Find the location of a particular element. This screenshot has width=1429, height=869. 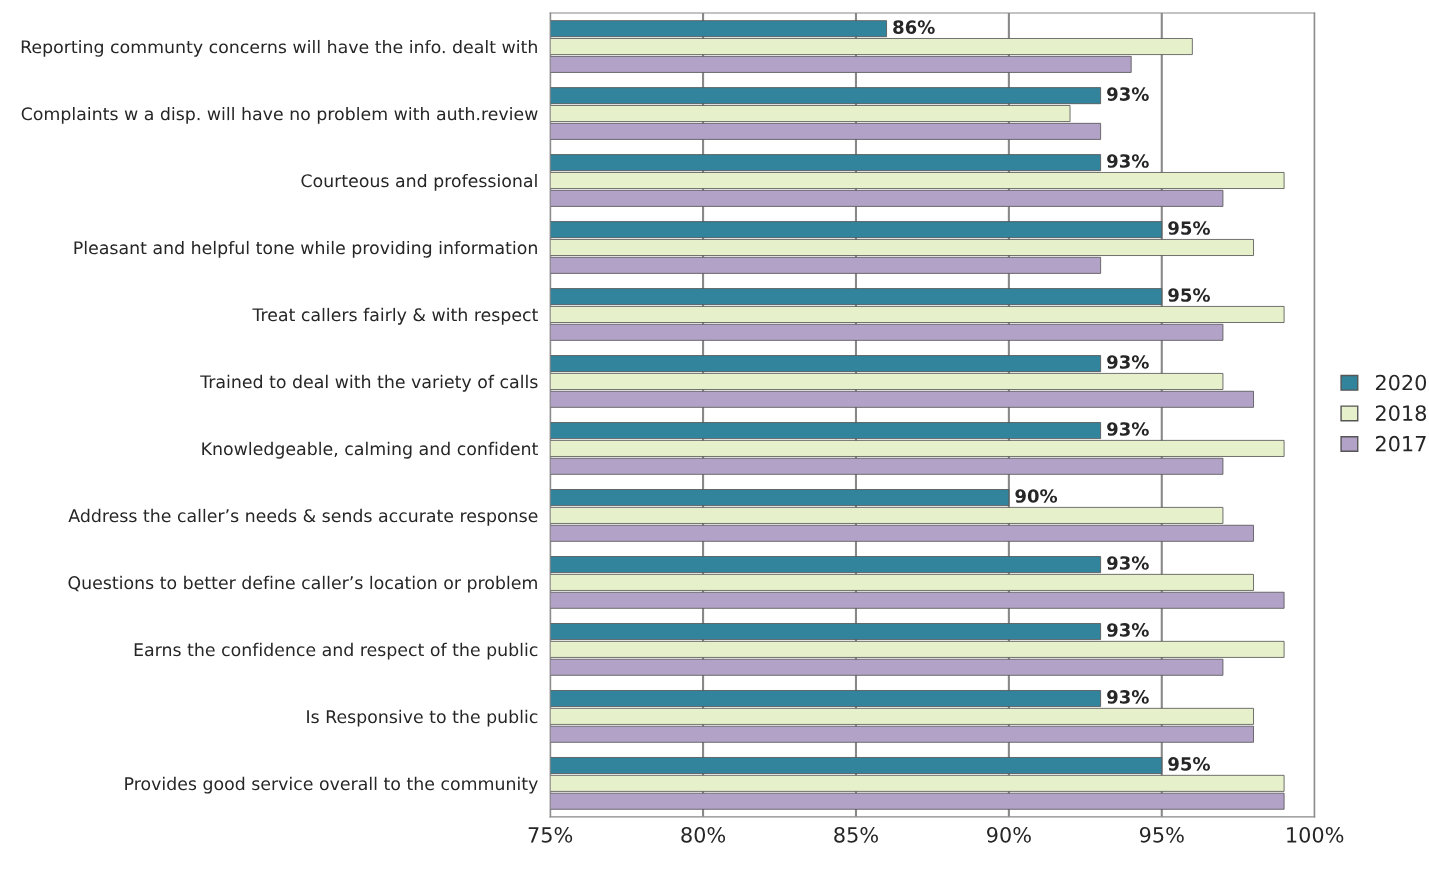

legend-label: 2020 is located at coordinates (1401, 382).